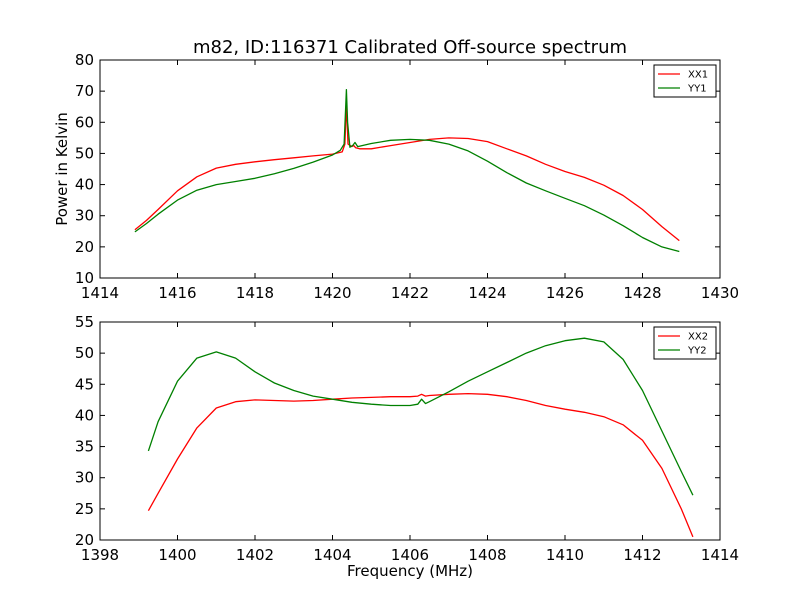 Image resolution: width=800 pixels, height=600 pixels. I want to click on legend-label-xx1: XX1, so click(698, 75).